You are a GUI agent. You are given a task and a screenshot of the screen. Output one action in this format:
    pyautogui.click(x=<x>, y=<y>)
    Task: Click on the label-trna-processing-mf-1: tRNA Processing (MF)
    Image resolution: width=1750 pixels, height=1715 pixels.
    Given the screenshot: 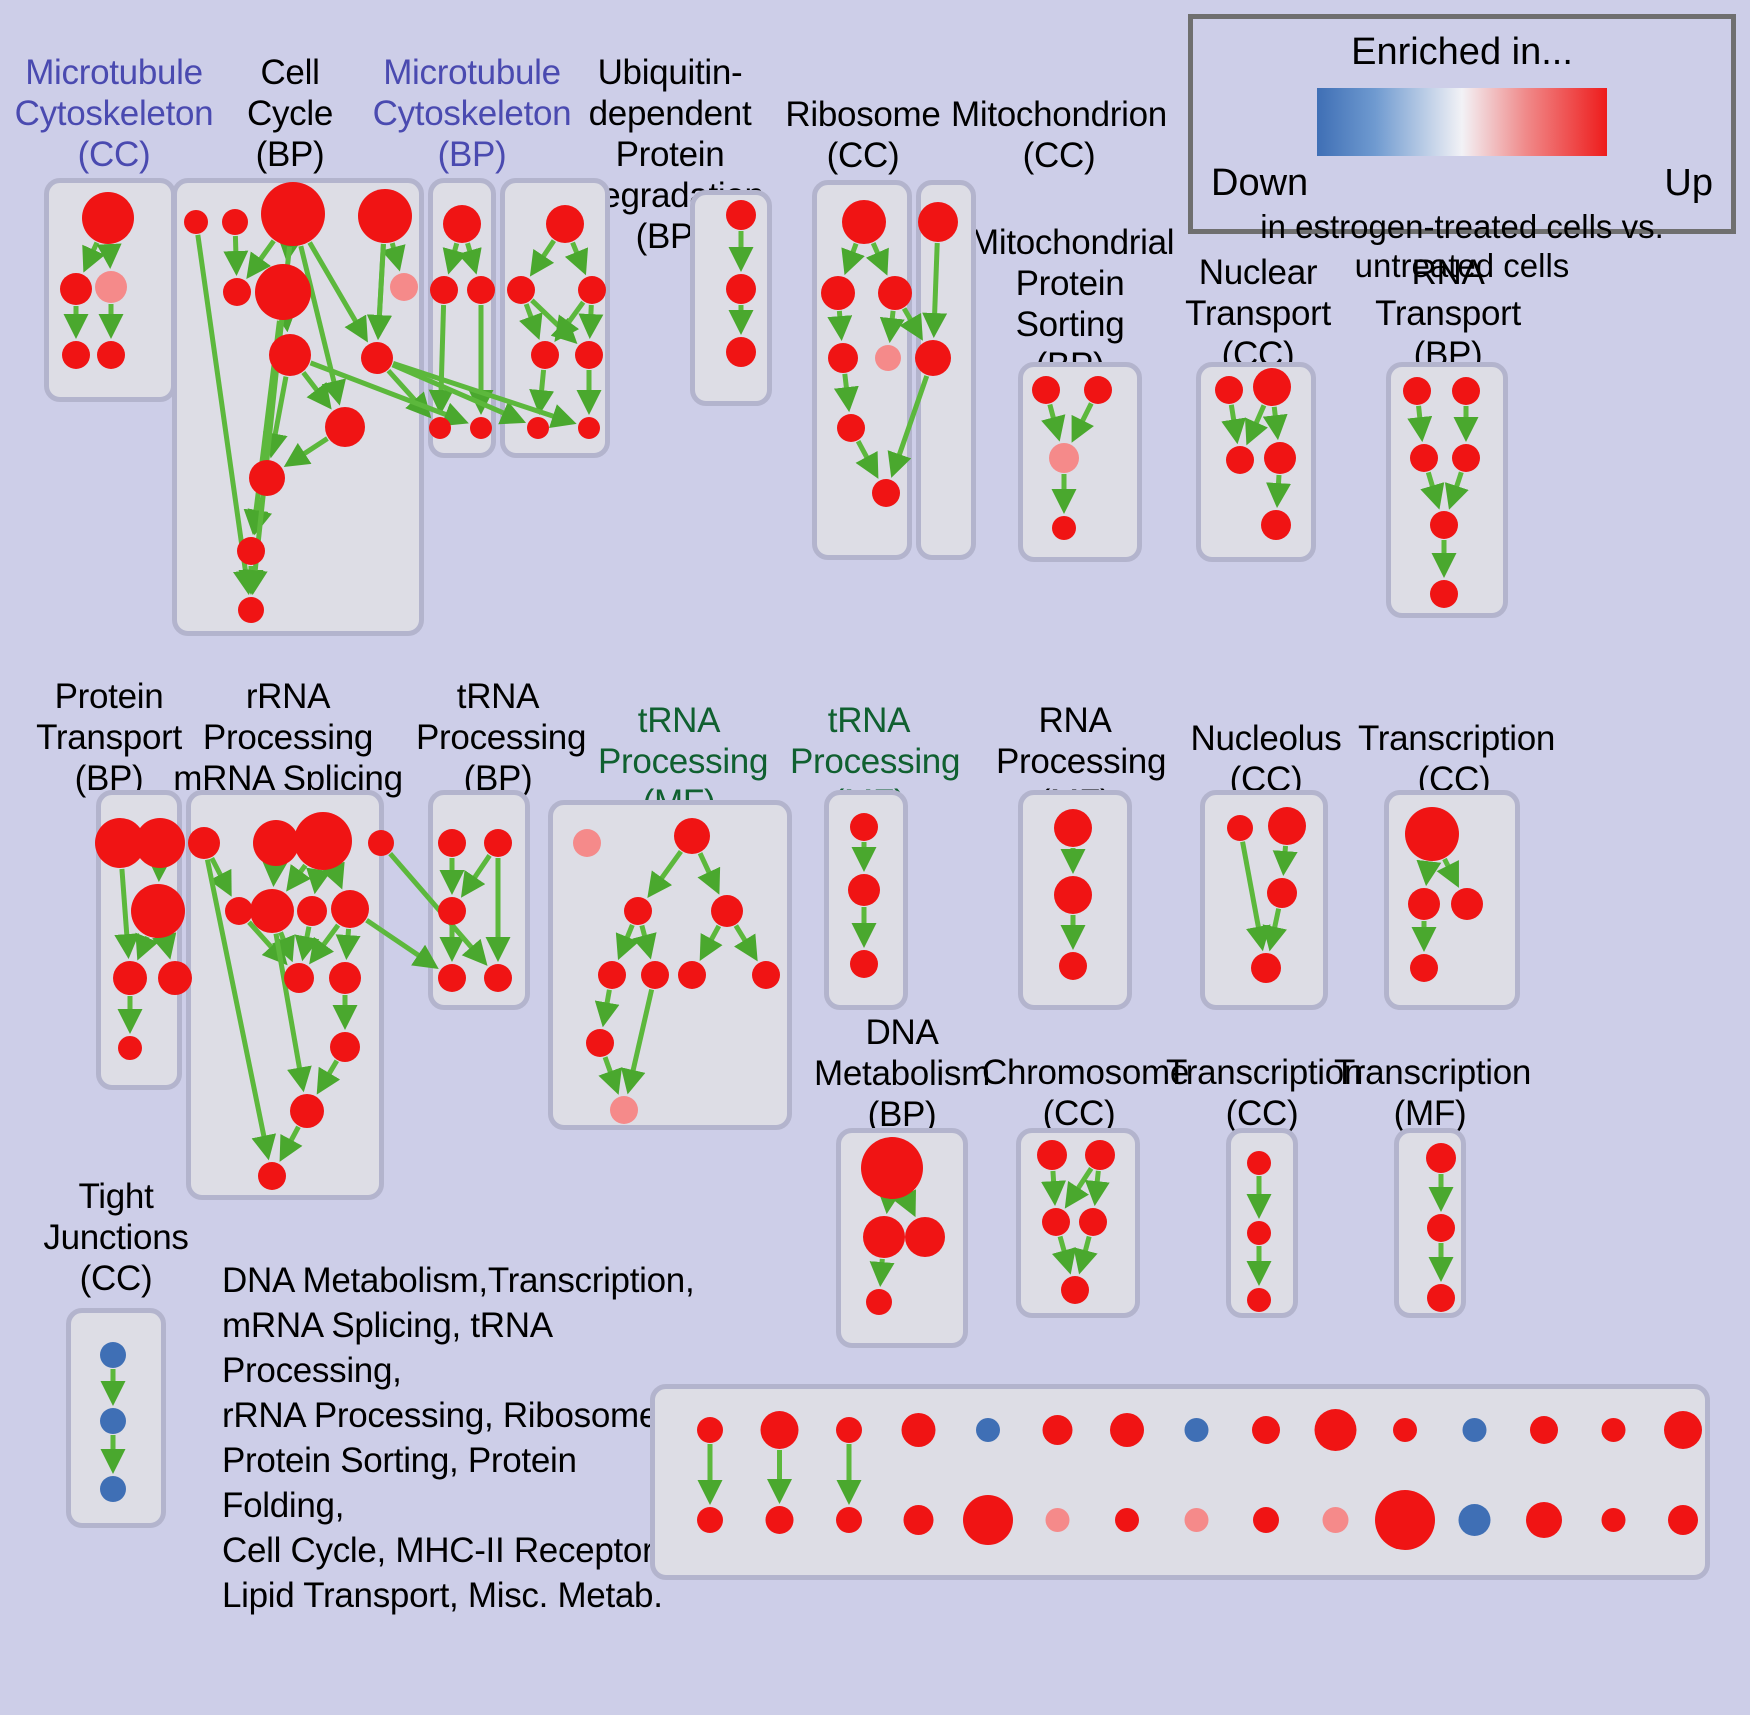 What is the action you would take?
    pyautogui.click(x=683, y=761)
    